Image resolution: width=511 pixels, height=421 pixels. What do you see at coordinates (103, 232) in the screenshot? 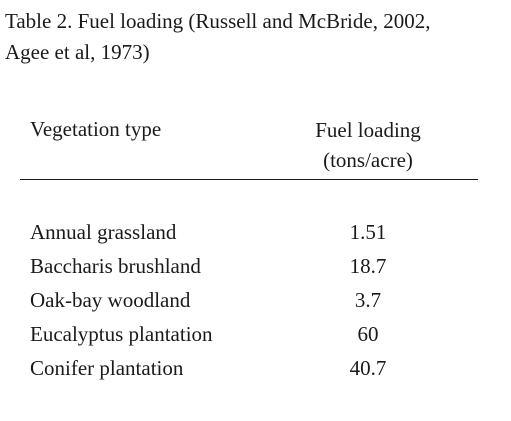
I see `vegetation-cell: Annual grassland` at bounding box center [103, 232].